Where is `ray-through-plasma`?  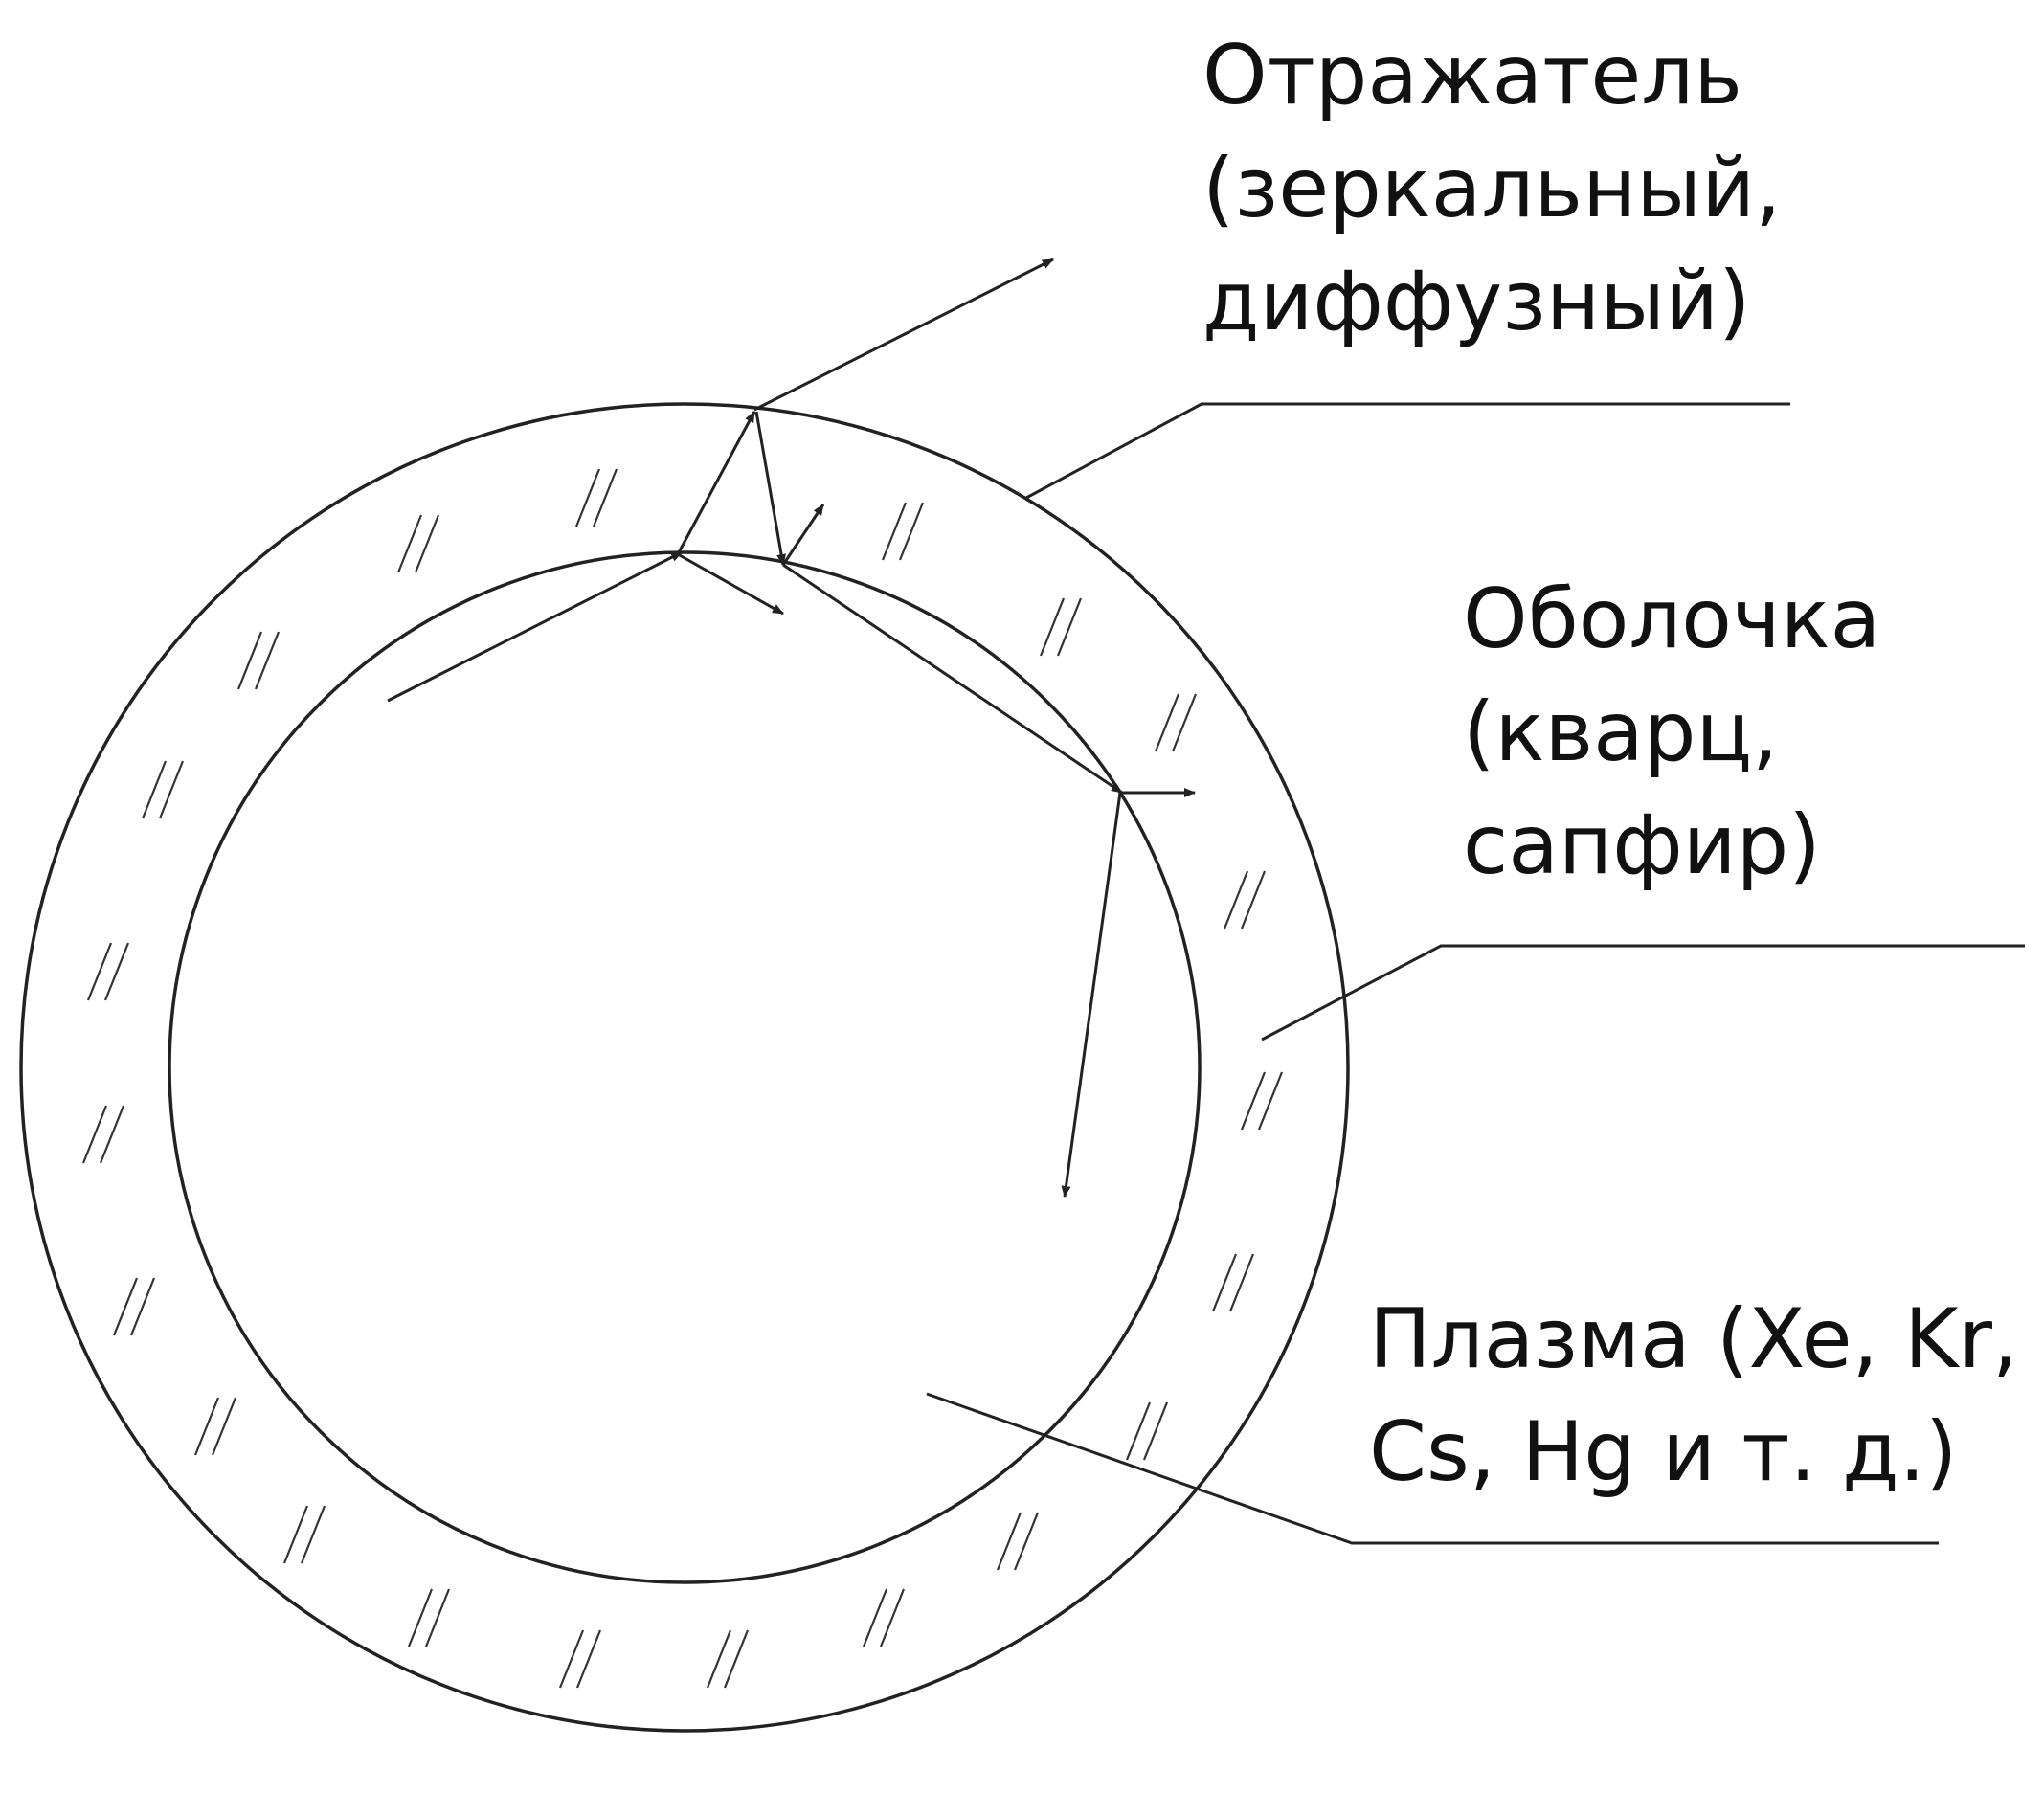 ray-through-plasma is located at coordinates (953, 679).